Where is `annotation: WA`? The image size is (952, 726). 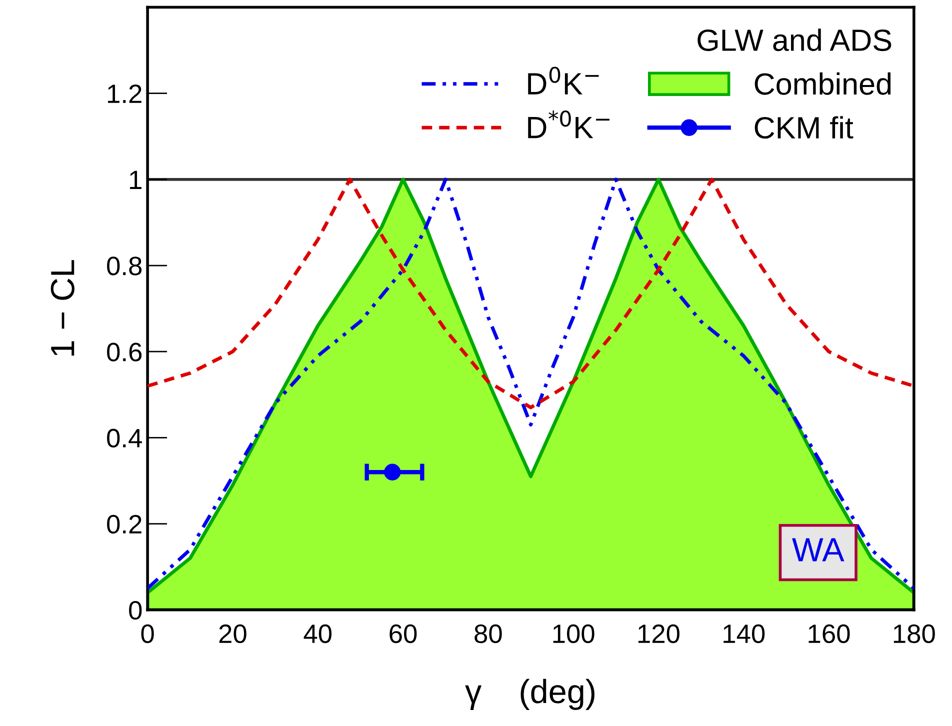
annotation: WA is located at coordinates (818, 550).